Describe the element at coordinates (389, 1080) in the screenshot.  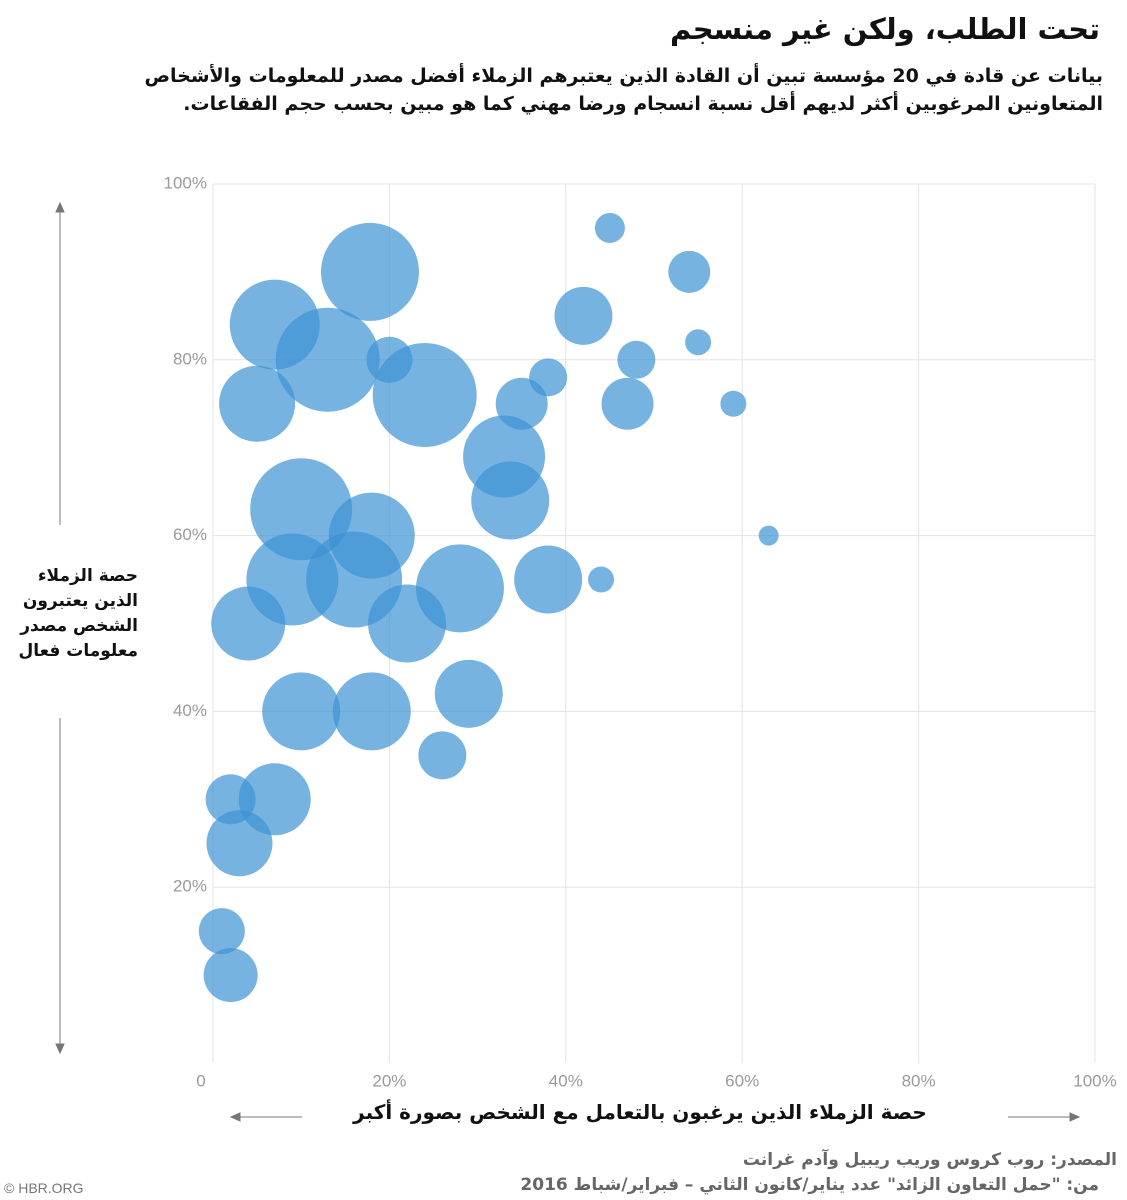
I see `x-tick-label: 20%` at that location.